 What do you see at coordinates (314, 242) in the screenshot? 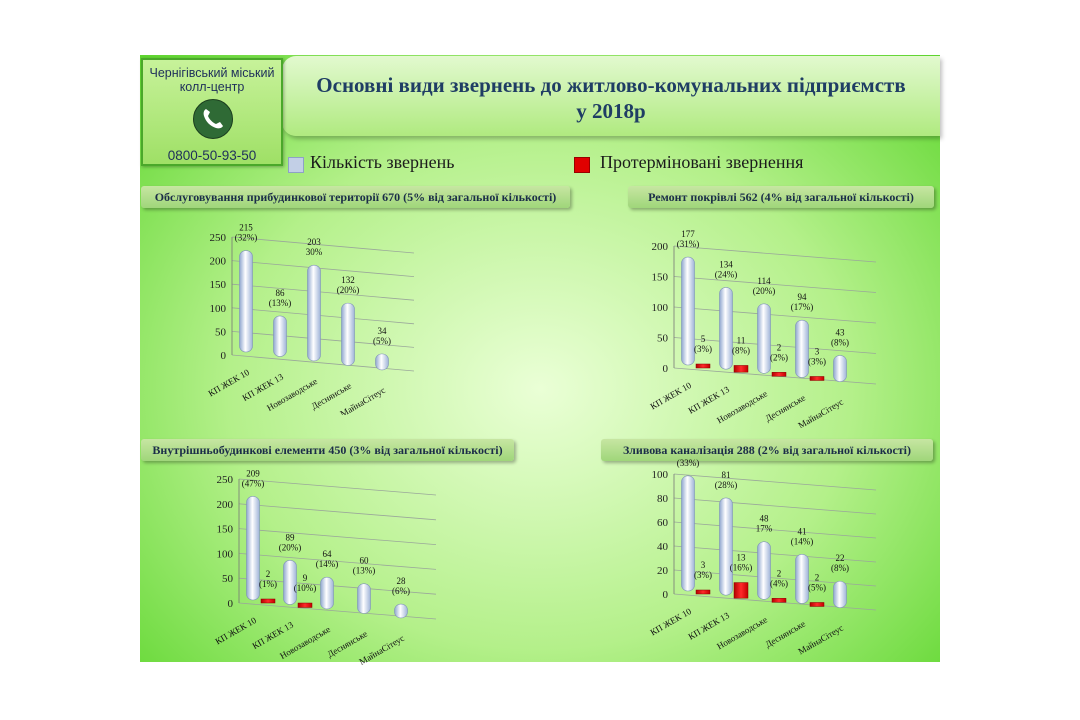
I see `data-label-value: 203` at bounding box center [314, 242].